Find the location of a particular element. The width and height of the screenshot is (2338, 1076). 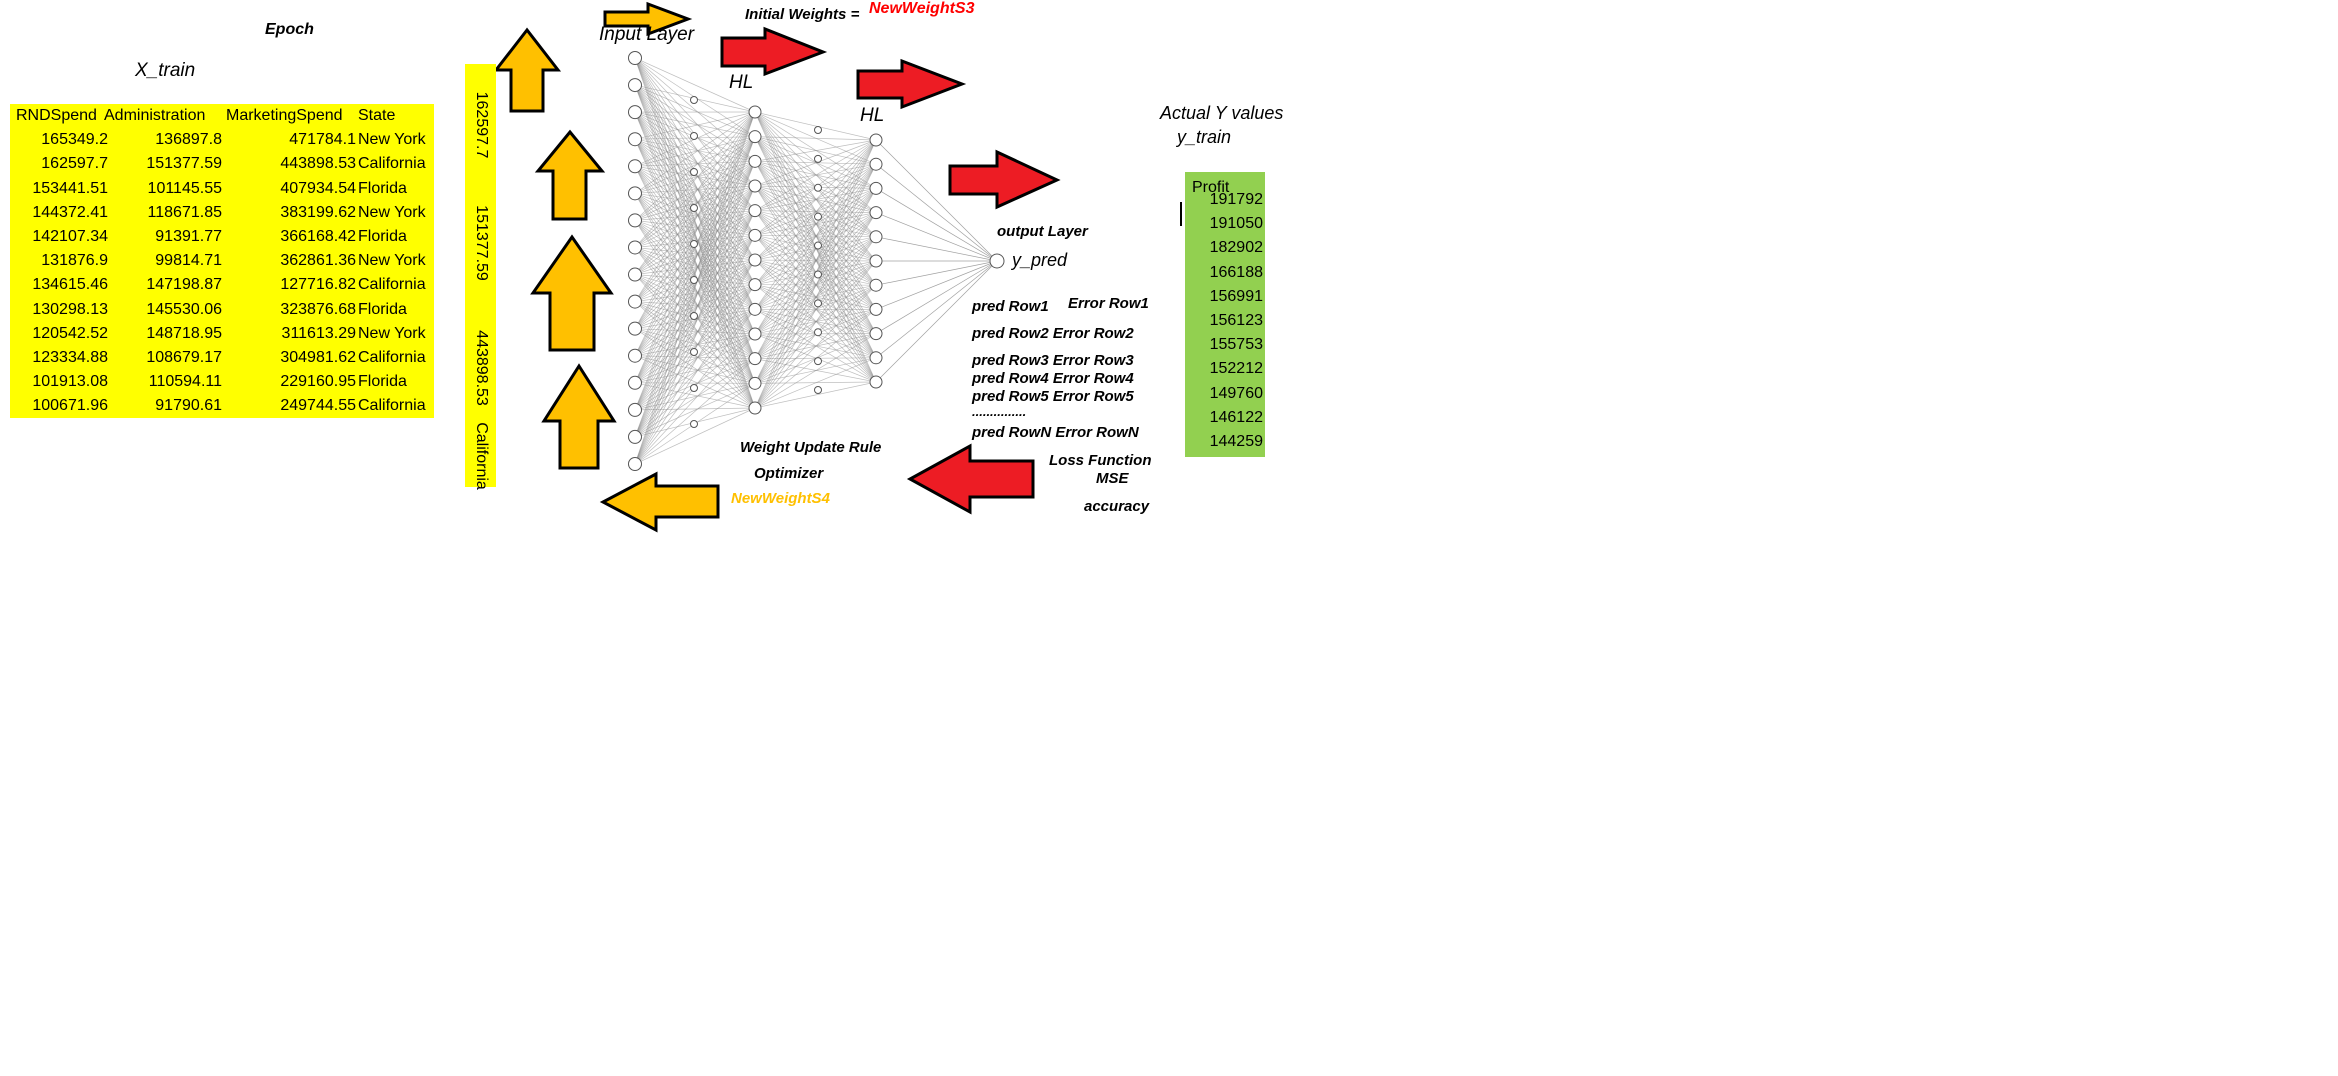

network-nodes is located at coordinates (816, 261).